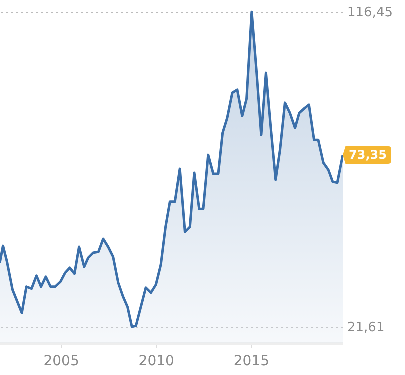  Describe the element at coordinates (370, 13) in the screenshot. I see `y-tick-label: 116,45` at that location.